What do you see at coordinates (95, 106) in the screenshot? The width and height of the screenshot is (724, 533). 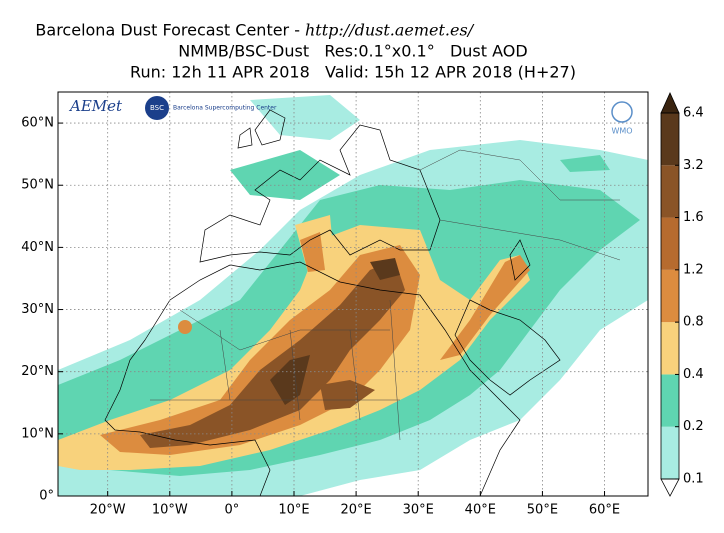 I see `aemet-logo: AEMet` at bounding box center [95, 106].